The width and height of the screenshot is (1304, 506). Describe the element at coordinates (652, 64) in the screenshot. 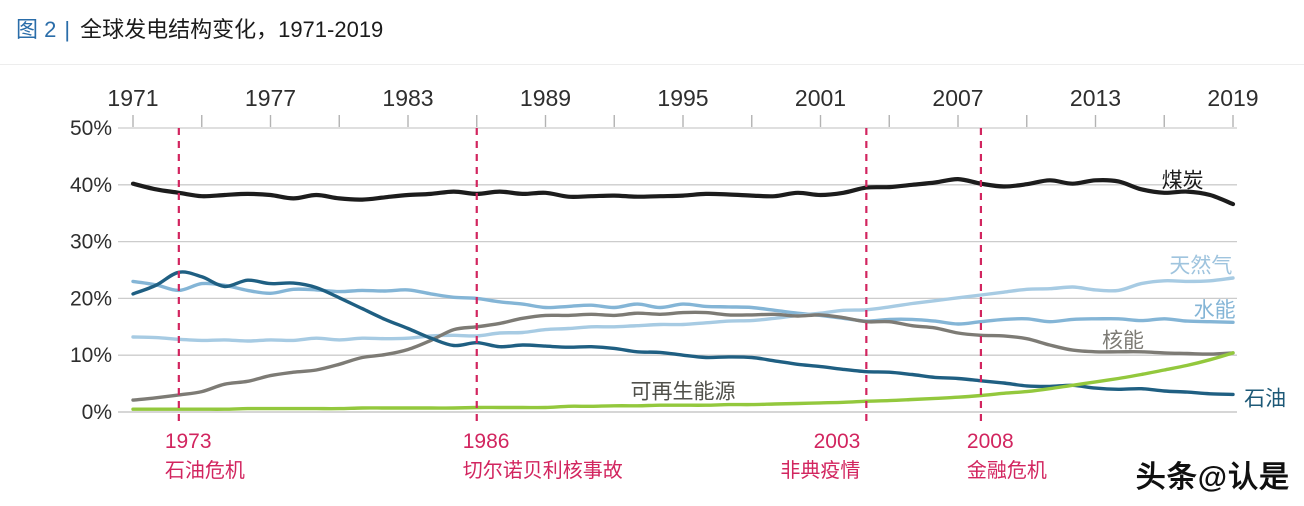

I see `header-divider` at that location.